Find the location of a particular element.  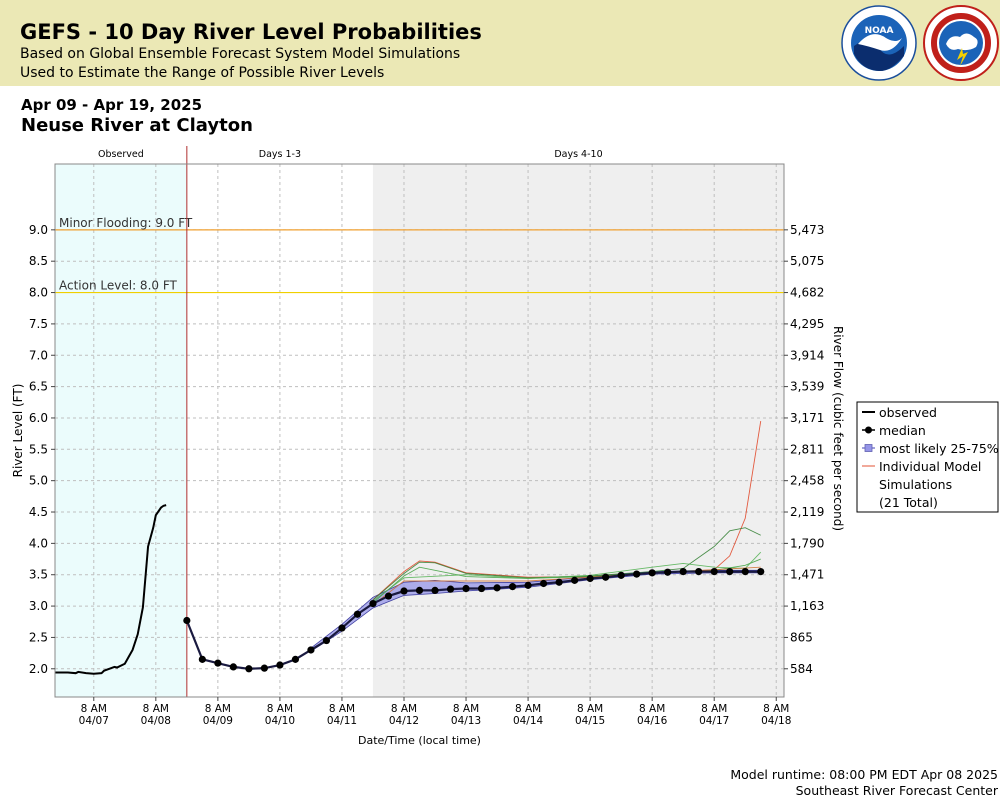

y-tick-label: 5.0 is located at coordinates (38, 481).